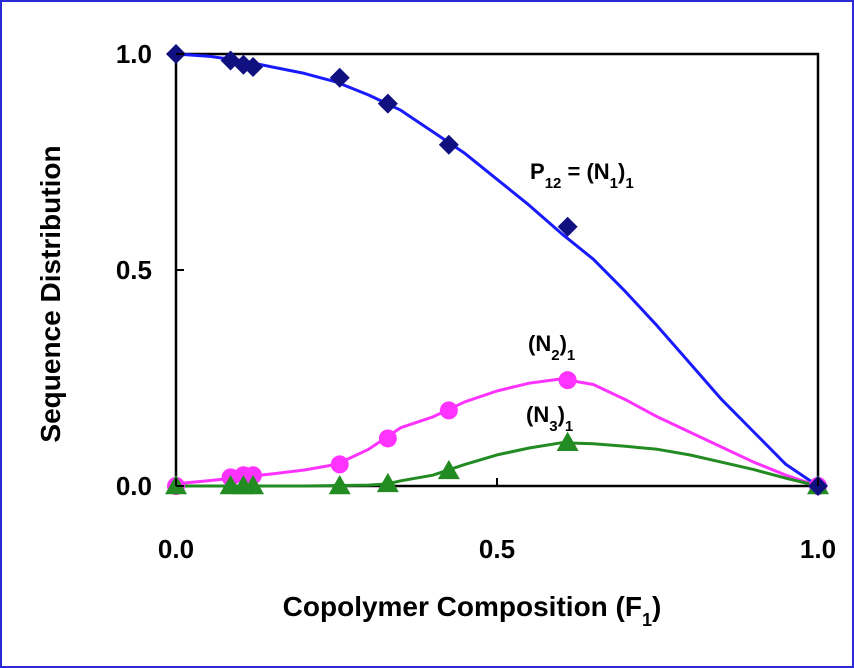 This screenshot has height=668, width=854. I want to click on n2-series-line, so click(497, 432).